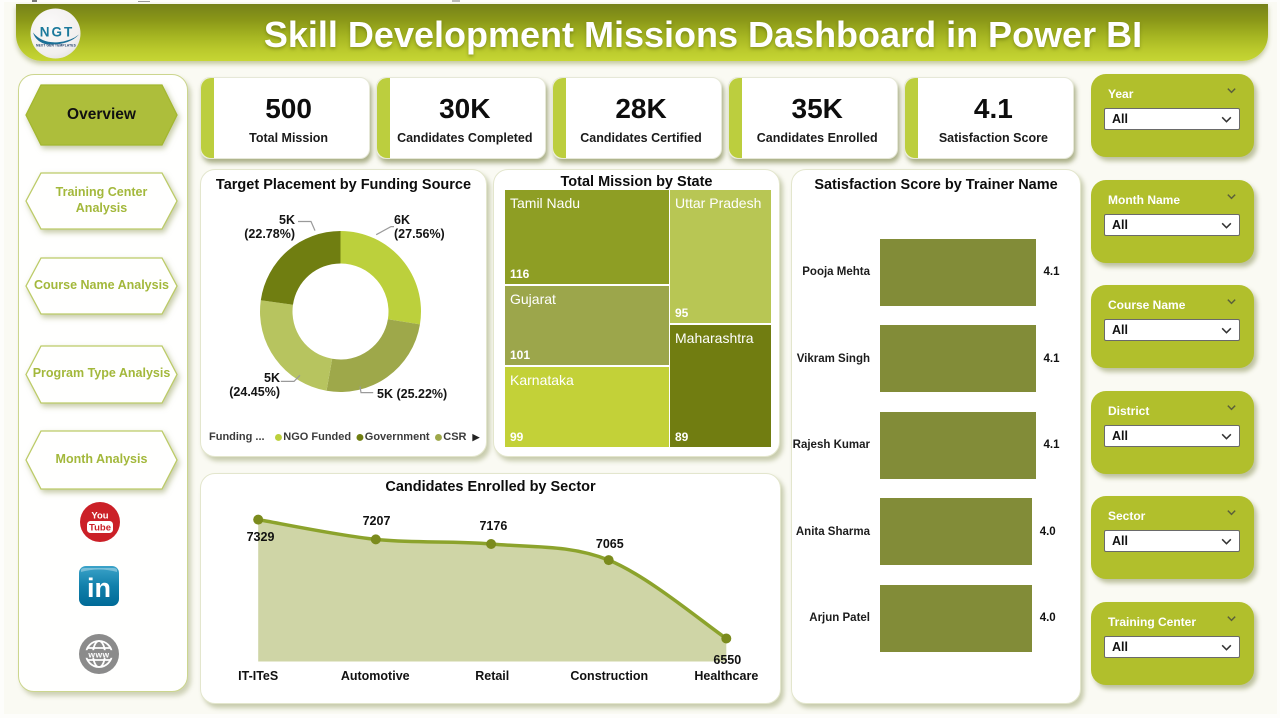  I want to click on svg-text: www, so click(98, 655).